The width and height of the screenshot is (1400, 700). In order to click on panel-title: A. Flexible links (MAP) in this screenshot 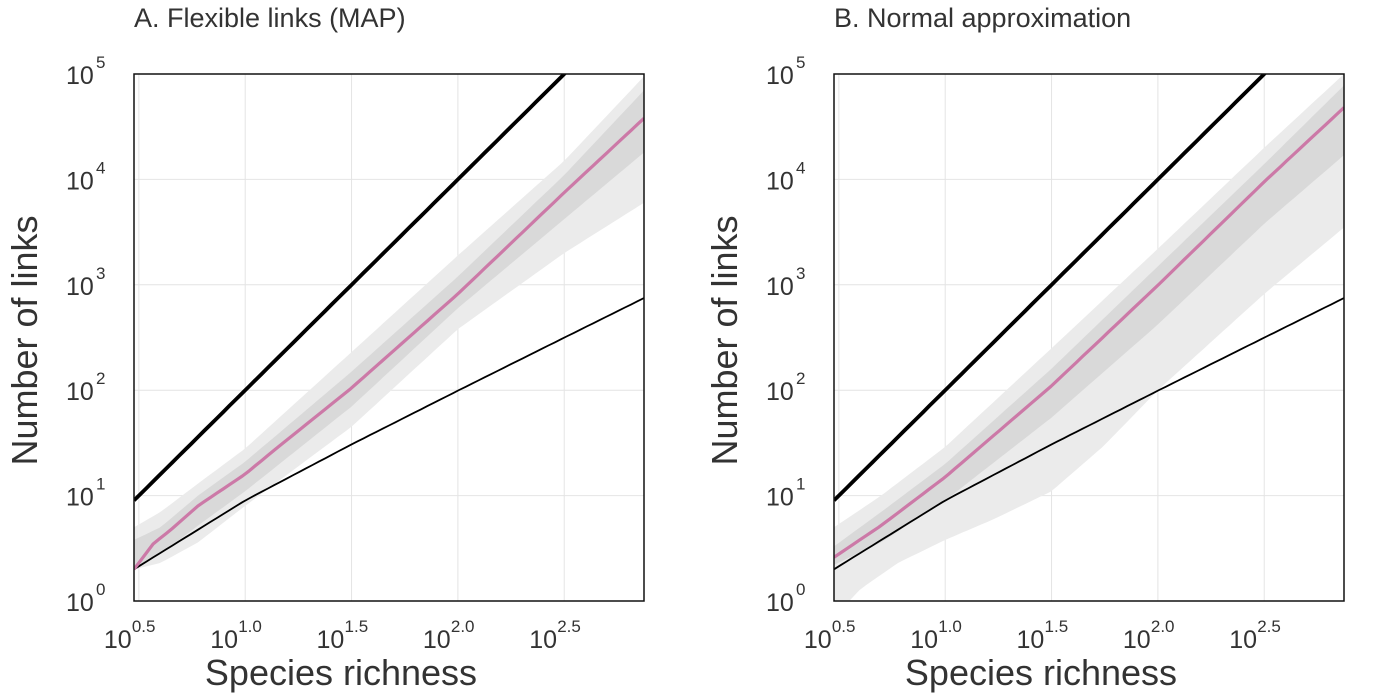, I will do `click(270, 18)`.